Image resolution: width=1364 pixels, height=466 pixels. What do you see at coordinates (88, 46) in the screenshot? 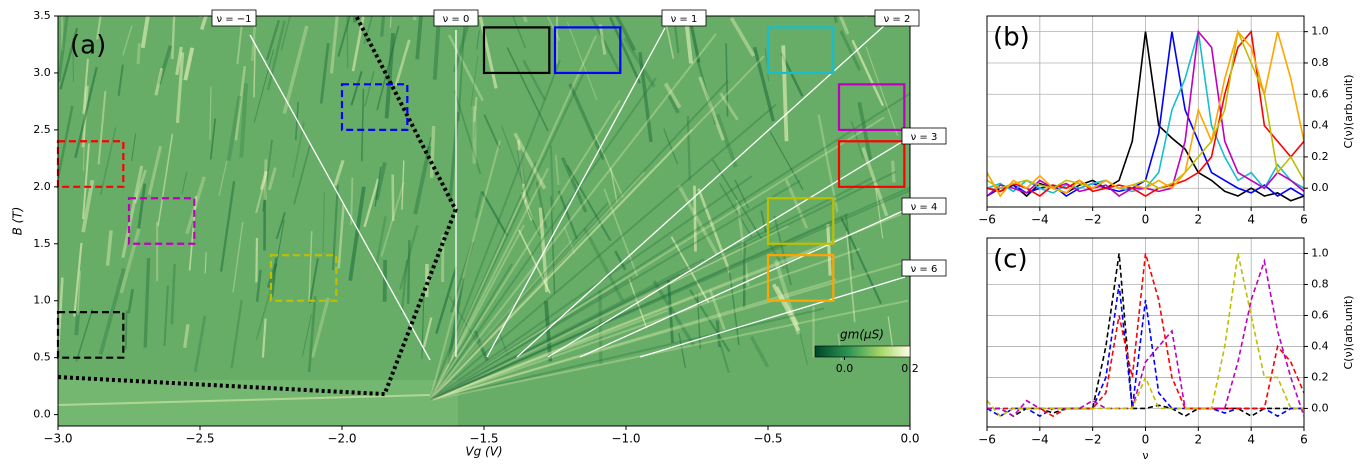
I see `panel-label: (a)` at bounding box center [88, 46].